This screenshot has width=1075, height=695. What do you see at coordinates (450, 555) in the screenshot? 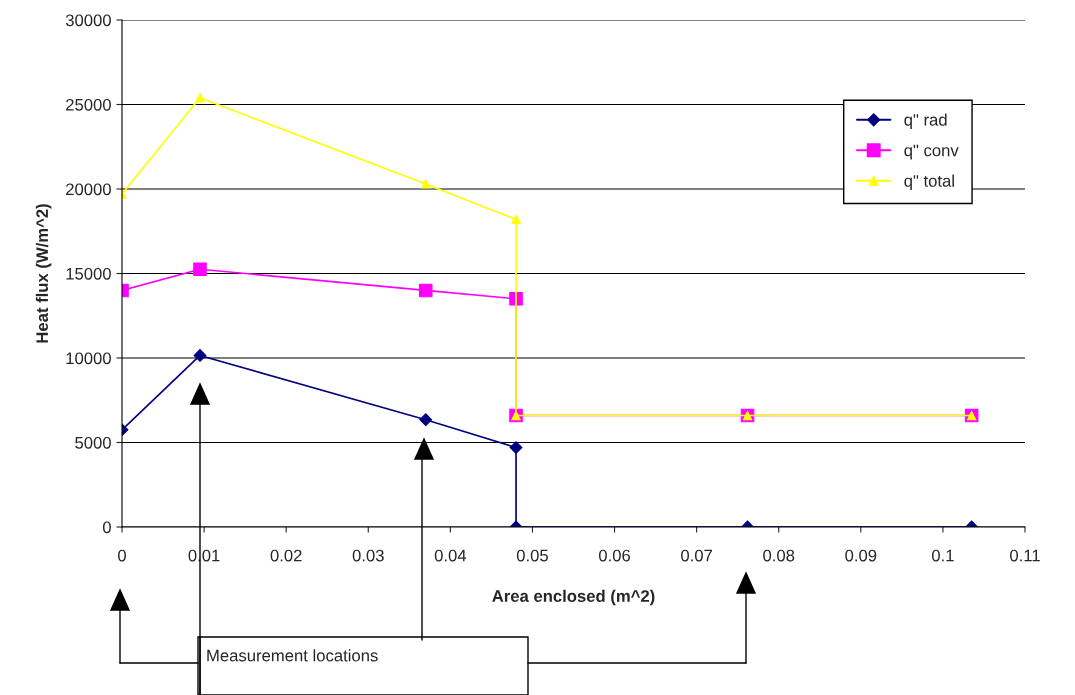
I see `x-tick-label: 0.04` at bounding box center [450, 555].